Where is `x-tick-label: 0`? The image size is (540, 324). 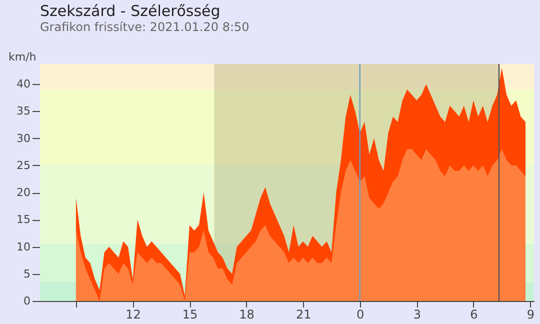
x-tick-label: 0 is located at coordinates (360, 315).